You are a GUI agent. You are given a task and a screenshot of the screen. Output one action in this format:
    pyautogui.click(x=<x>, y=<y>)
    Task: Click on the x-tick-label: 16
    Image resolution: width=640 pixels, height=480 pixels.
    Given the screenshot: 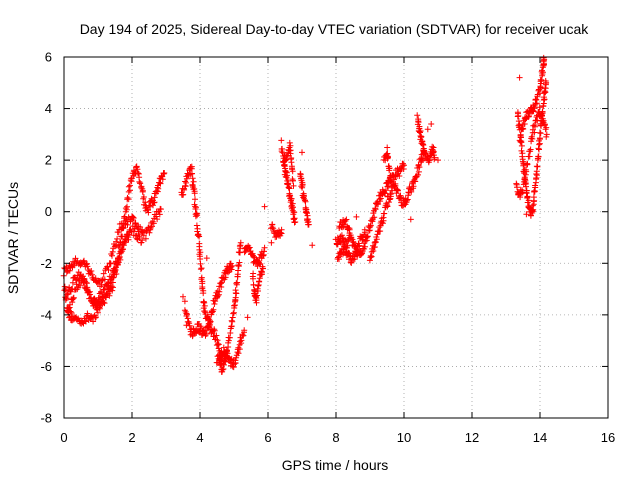 What is the action you would take?
    pyautogui.click(x=608, y=437)
    